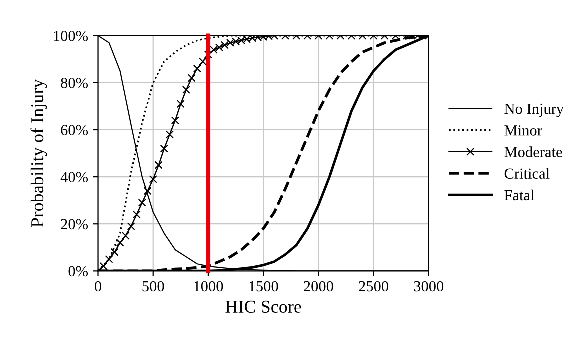 The image size is (578, 345). Describe the element at coordinates (39, 153) in the screenshot. I see `y-axis-title: Probability of Injury` at that location.